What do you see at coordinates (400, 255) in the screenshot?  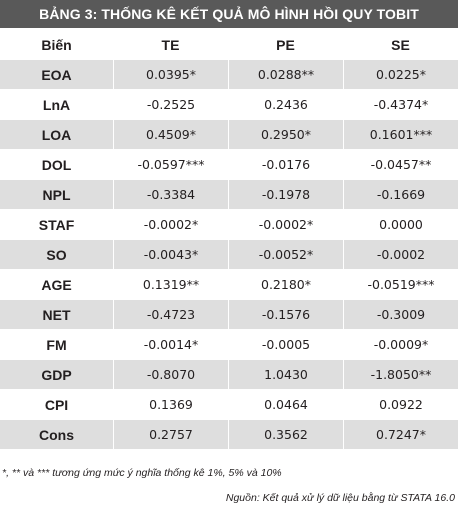 I see `cell-se: -0.0002` at bounding box center [400, 255].